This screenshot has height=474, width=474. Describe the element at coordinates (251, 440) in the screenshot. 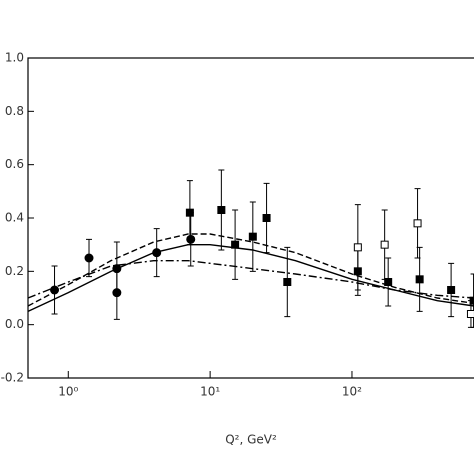

I see `x-axis-label: Q², GeV²` at that location.